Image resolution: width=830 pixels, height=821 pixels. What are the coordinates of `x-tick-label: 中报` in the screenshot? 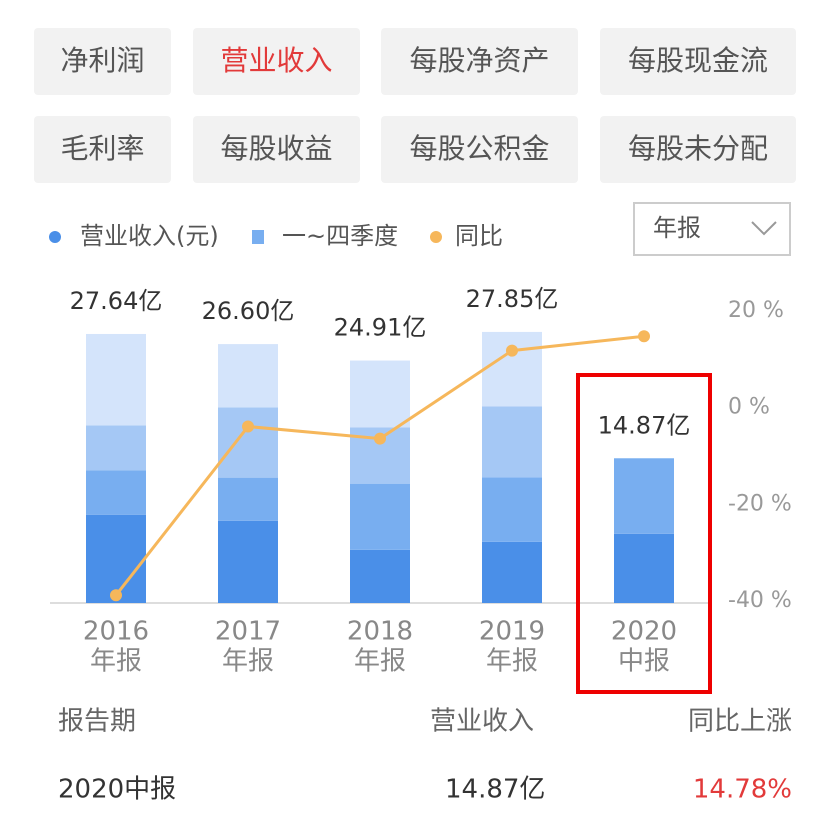 It's located at (644, 662).